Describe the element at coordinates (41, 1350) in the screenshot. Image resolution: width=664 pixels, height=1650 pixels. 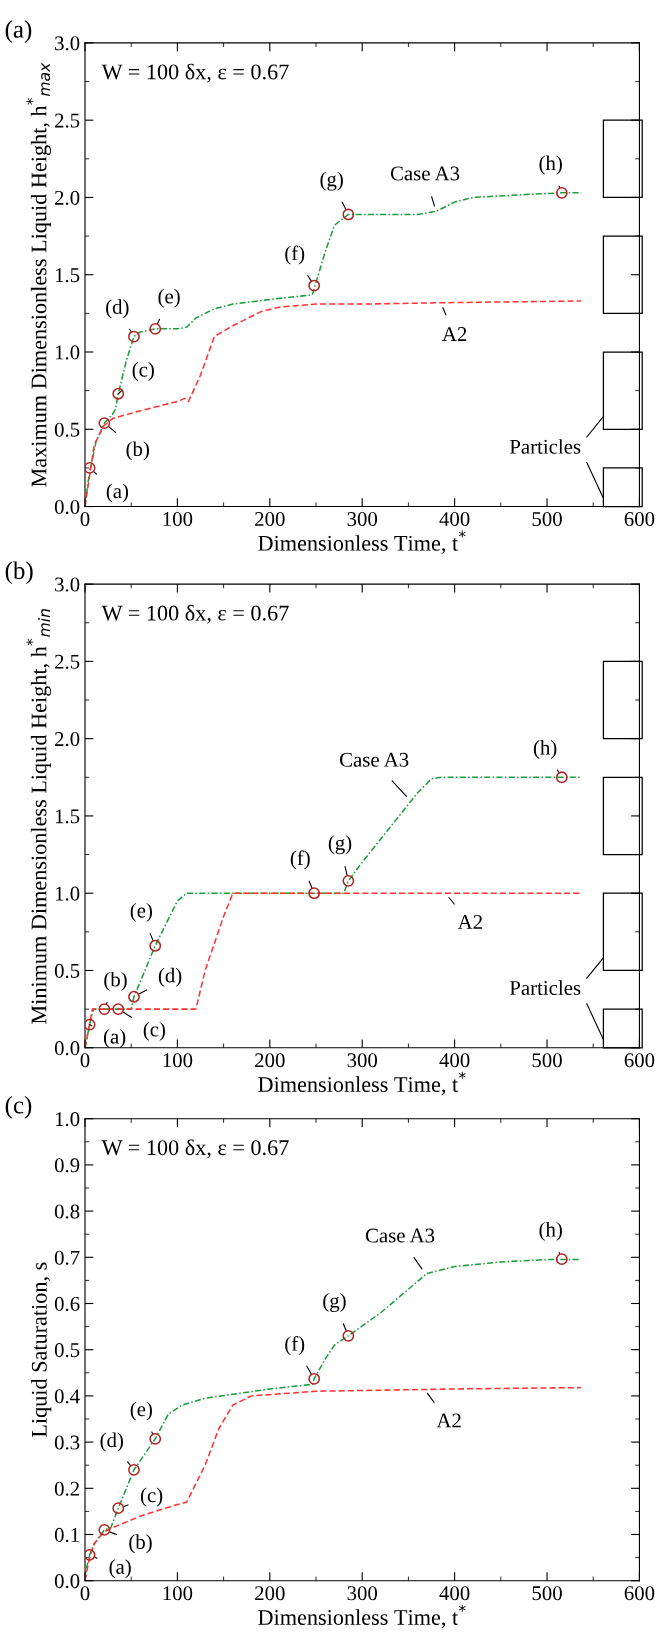
I see `y-axis-title: Liquid Saturation, s` at that location.